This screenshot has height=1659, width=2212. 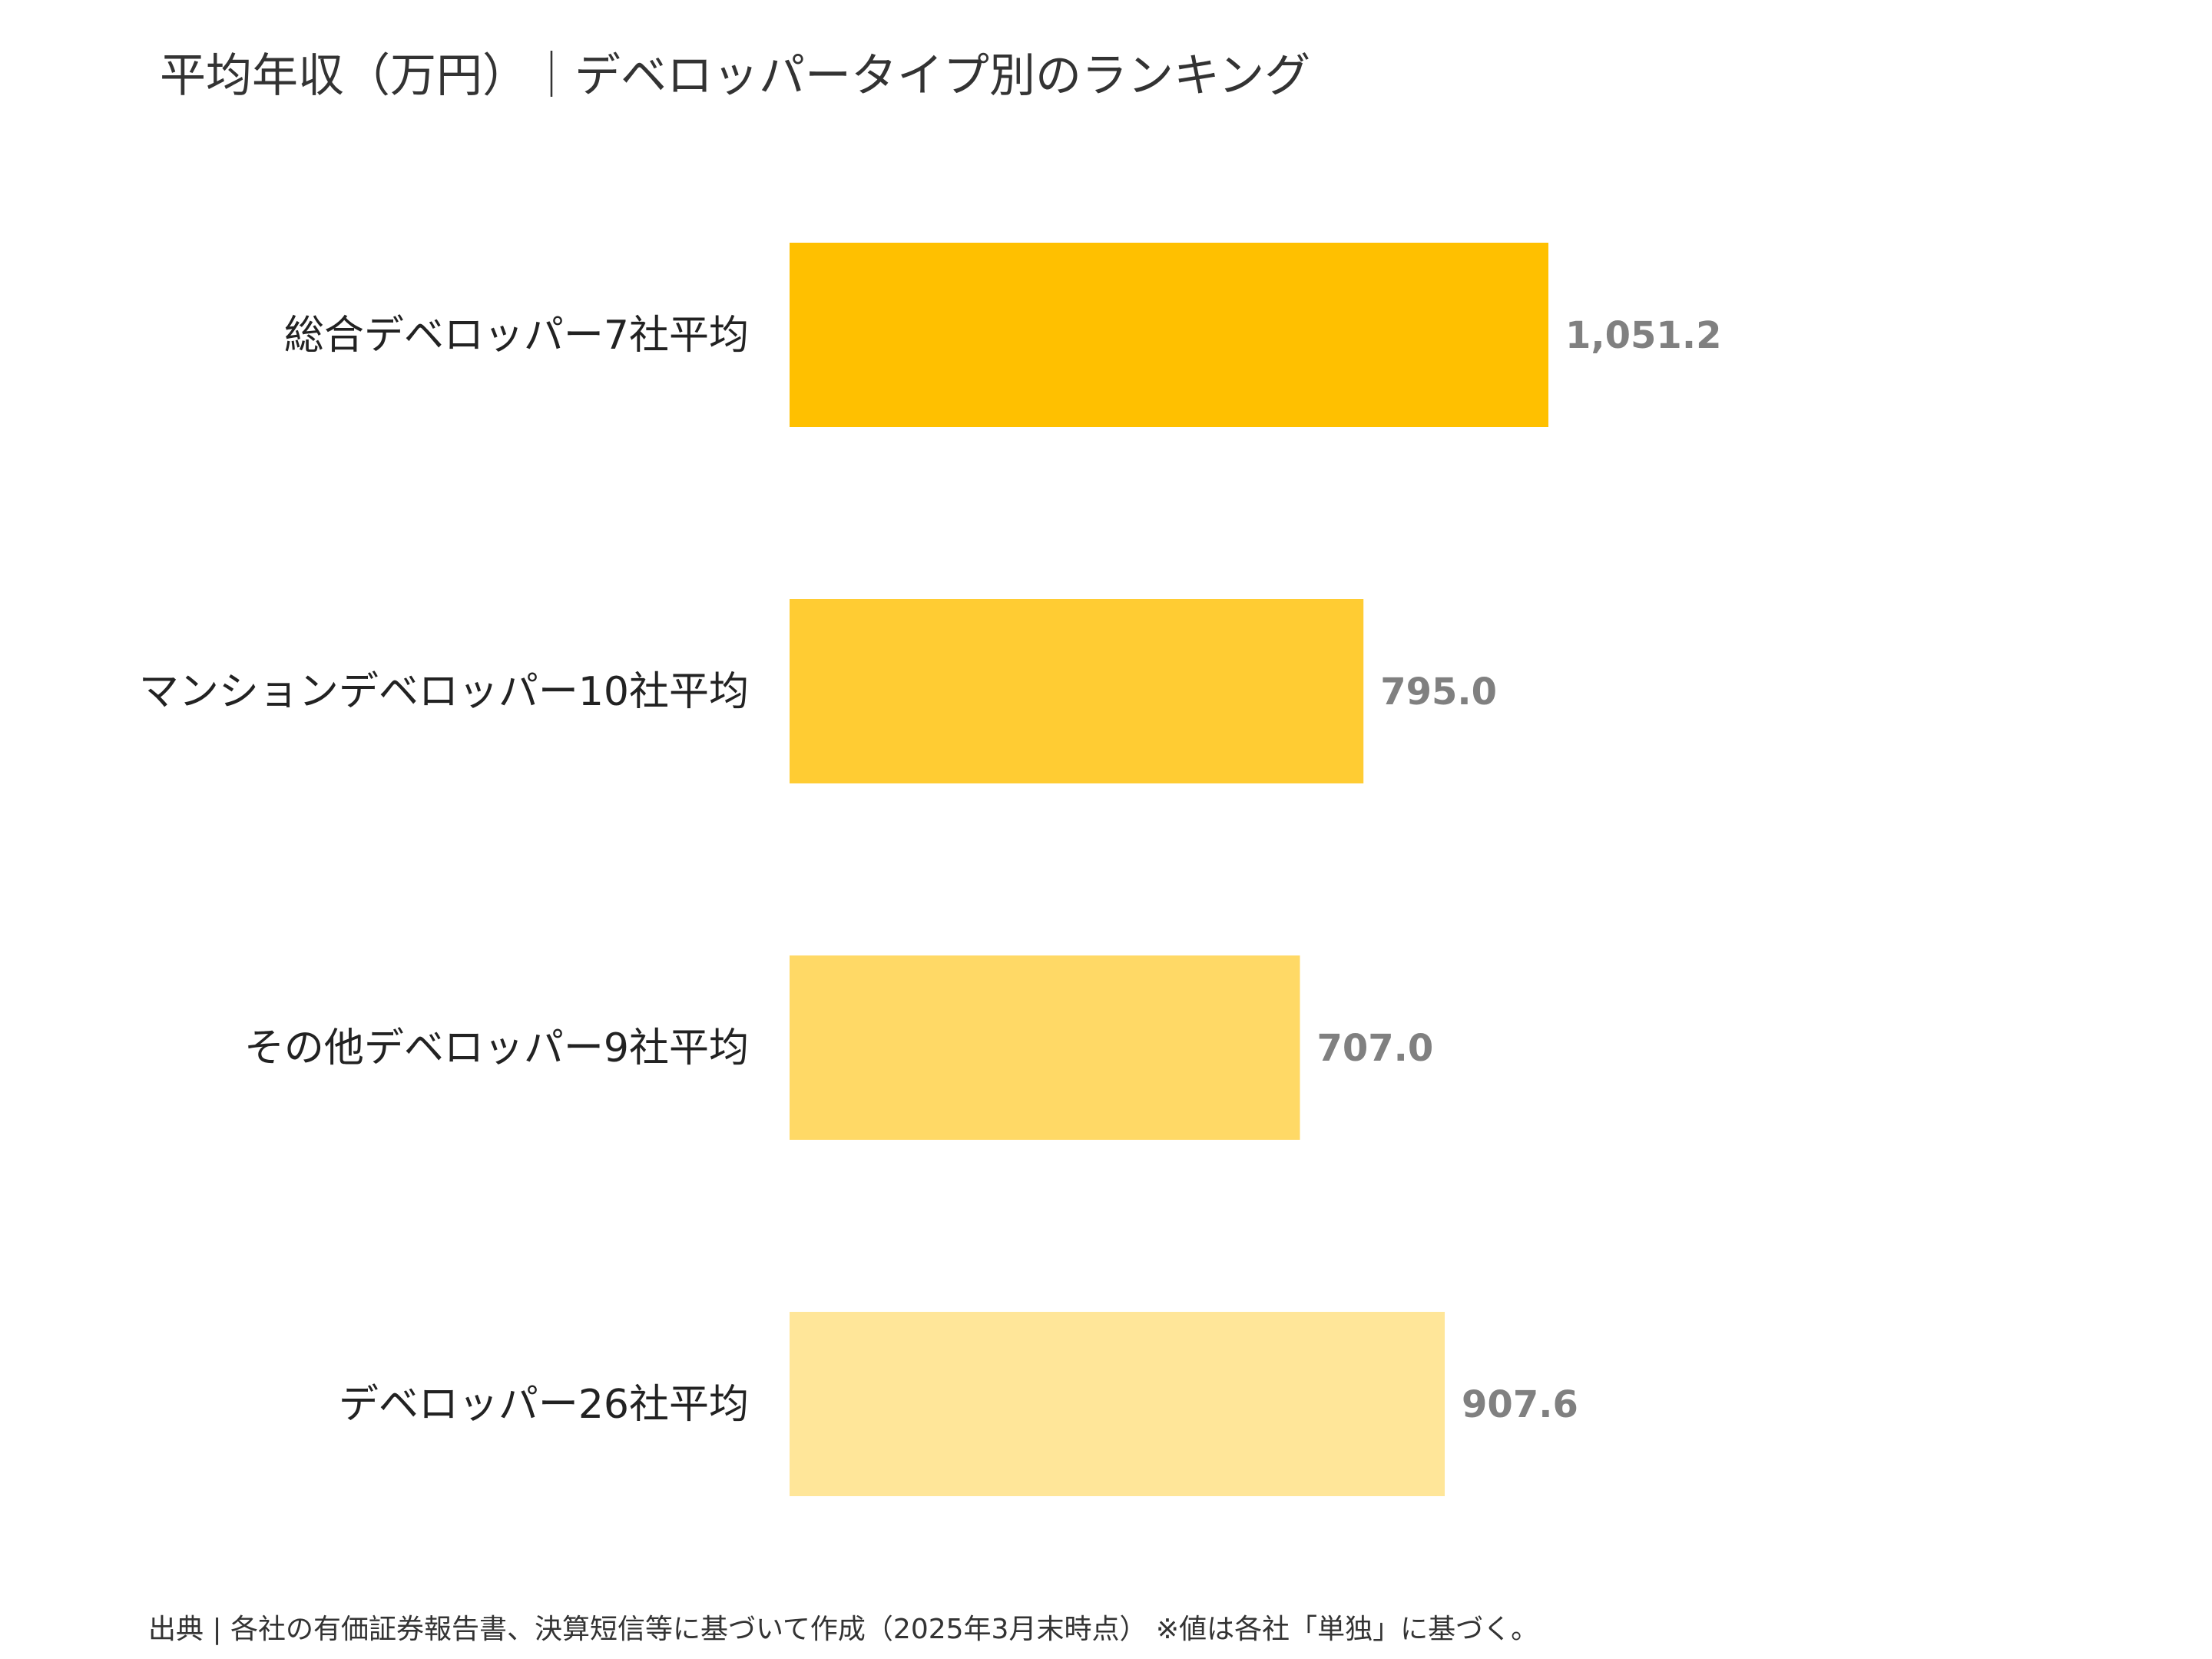 What do you see at coordinates (517, 336) in the screenshot?
I see `category-label-1: 総合デベロッパー7社平均` at bounding box center [517, 336].